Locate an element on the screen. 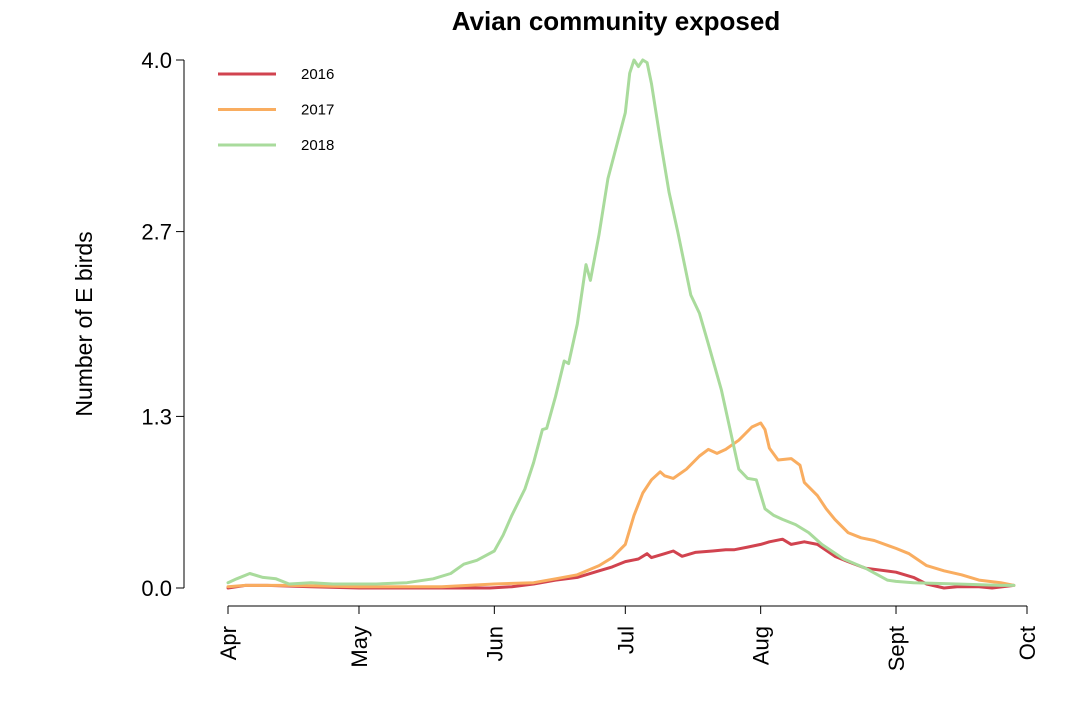 This screenshot has height=705, width=1080. x-tick-label: Sept is located at coordinates (896, 648).